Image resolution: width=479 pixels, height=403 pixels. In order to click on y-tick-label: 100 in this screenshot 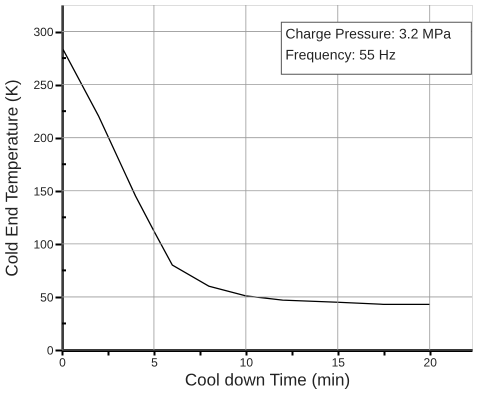, I will do `click(43, 244)`.